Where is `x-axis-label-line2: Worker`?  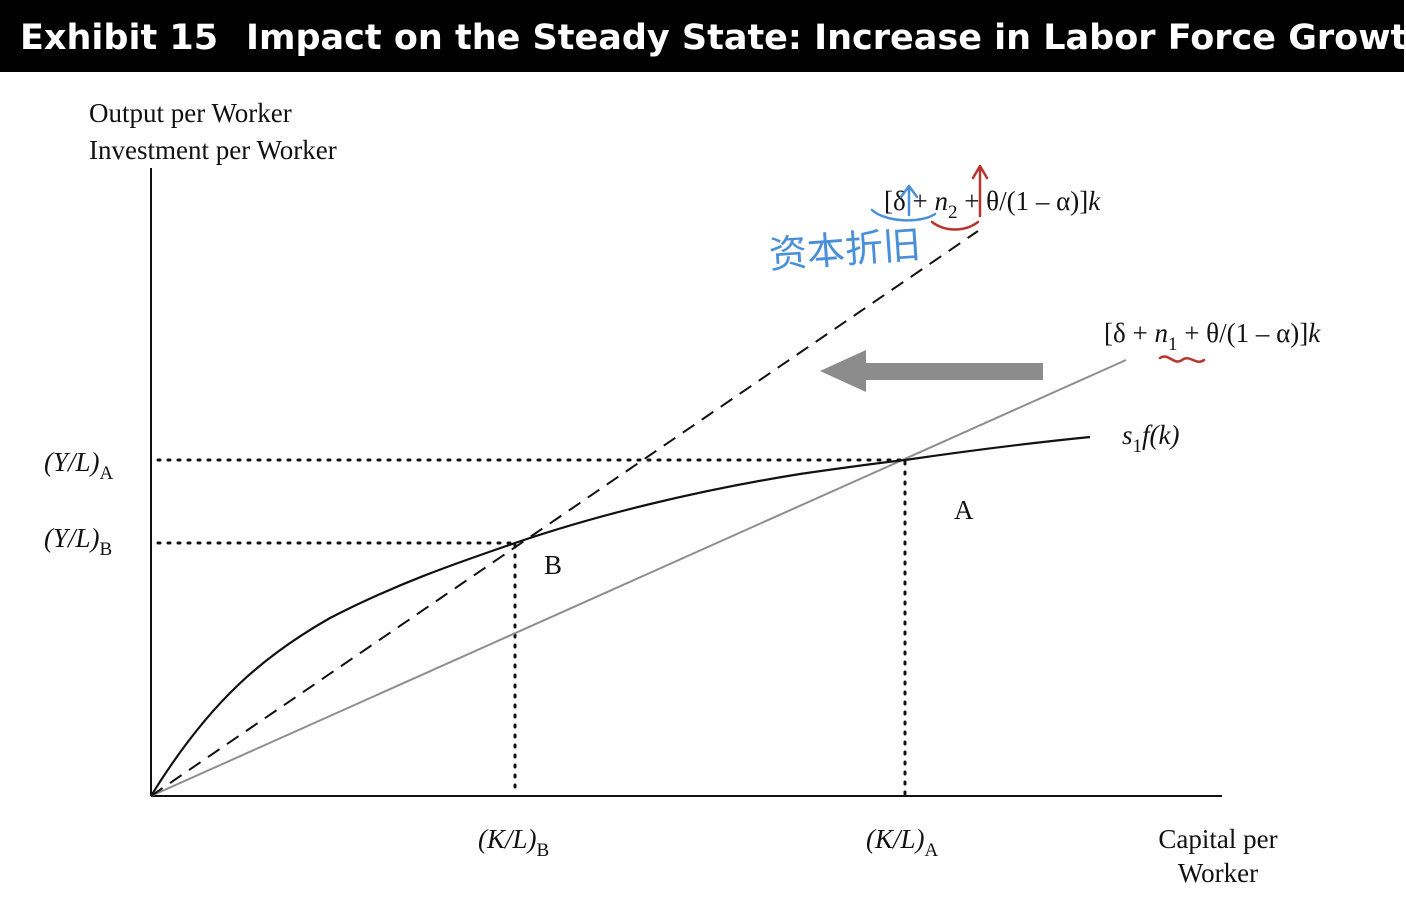 x-axis-label-line2: Worker is located at coordinates (1218, 873).